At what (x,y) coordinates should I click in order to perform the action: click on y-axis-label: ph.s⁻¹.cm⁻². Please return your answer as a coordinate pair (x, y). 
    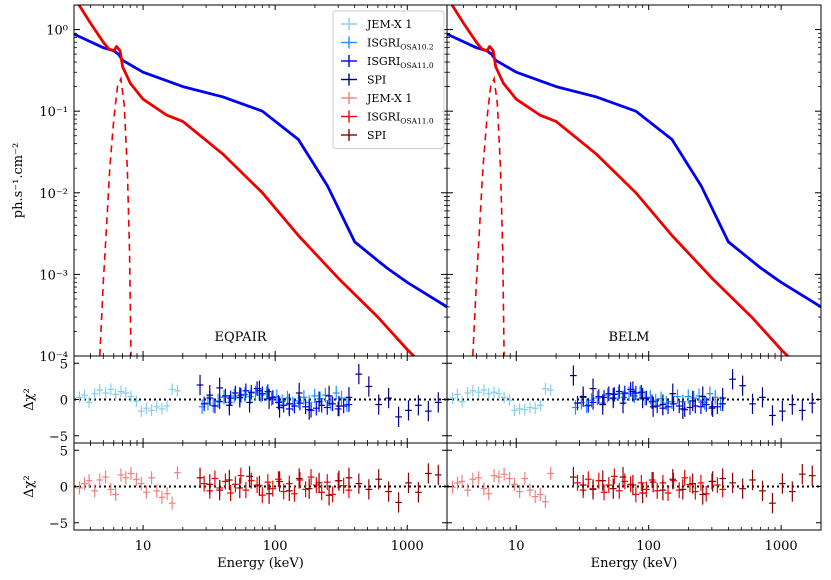
    Looking at the image, I should click on (18, 180).